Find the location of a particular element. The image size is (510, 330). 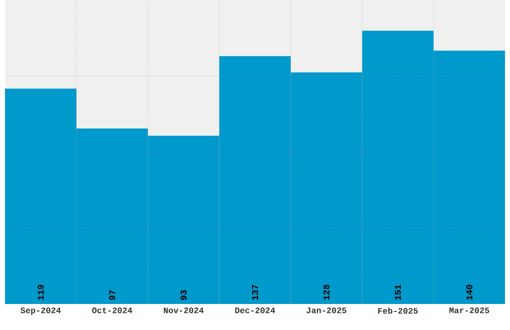

data-label: 119 is located at coordinates (41, 292).